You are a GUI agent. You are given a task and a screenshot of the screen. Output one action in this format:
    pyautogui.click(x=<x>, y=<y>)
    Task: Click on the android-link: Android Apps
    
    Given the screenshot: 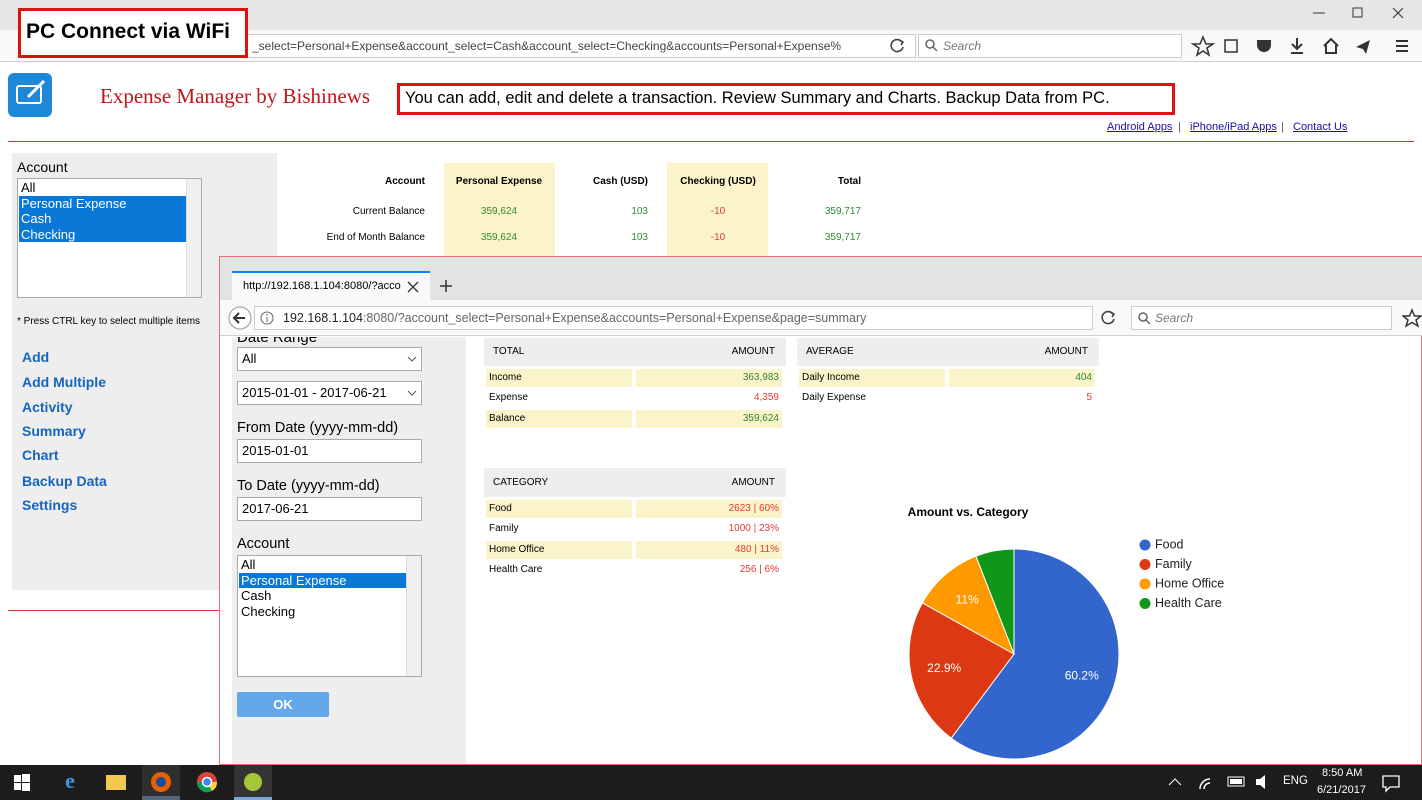 What is the action you would take?
    pyautogui.click(x=1140, y=127)
    